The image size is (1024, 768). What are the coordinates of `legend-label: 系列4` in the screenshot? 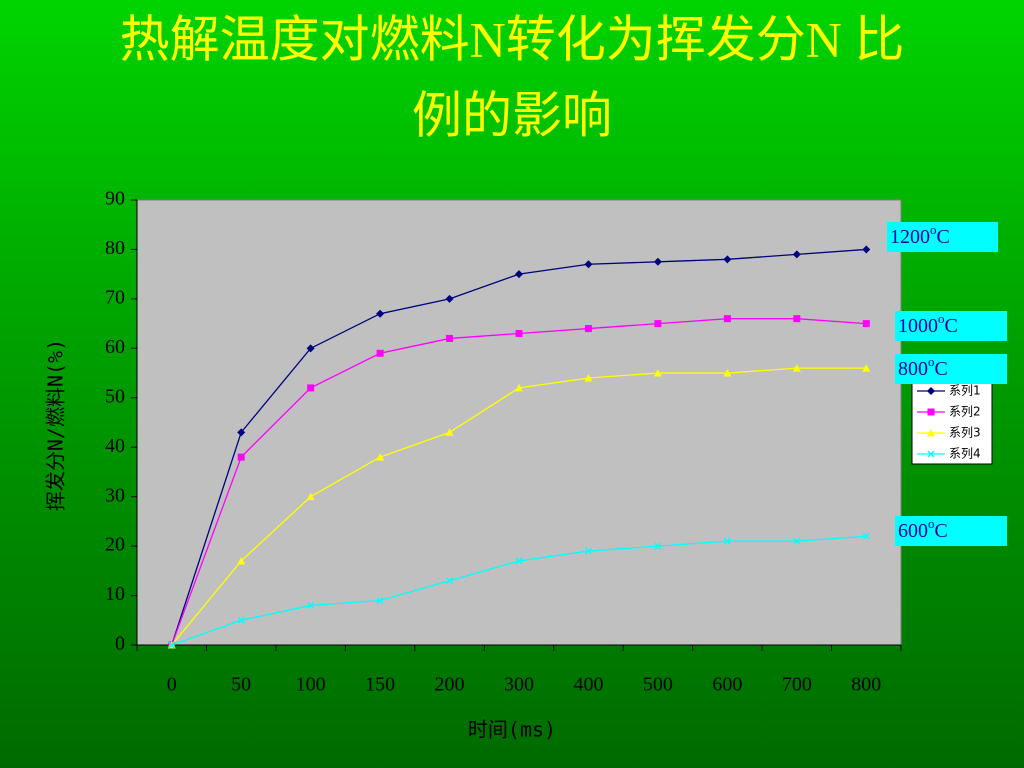 It's located at (965, 454).